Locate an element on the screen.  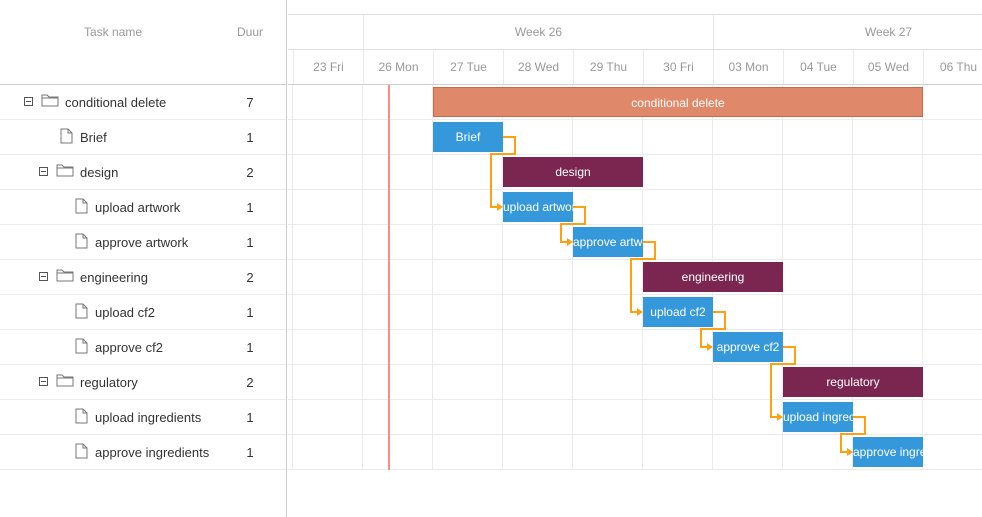
gantt-bar: upload ingredients is located at coordinates (818, 417).